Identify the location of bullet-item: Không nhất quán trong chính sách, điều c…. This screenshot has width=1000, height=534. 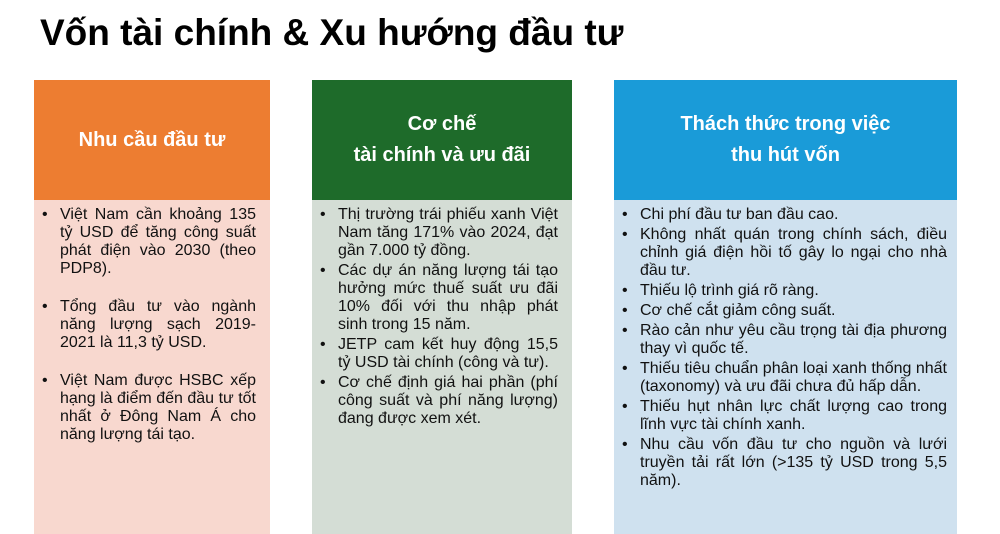
(784, 253).